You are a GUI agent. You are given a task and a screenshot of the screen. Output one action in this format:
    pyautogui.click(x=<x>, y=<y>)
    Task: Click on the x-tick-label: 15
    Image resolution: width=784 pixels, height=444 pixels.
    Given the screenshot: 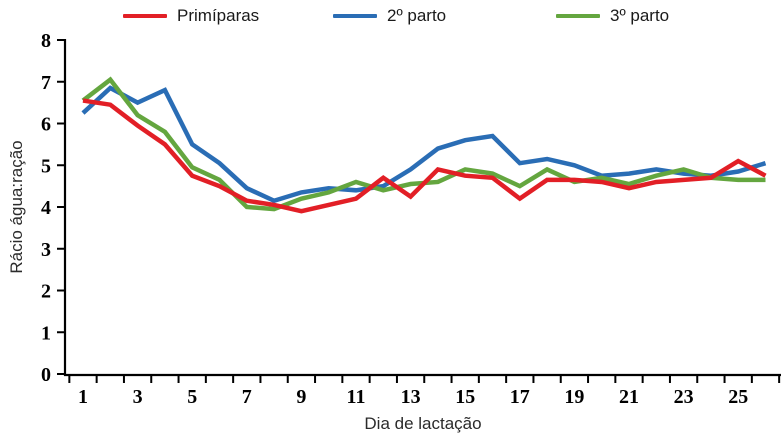 What is the action you would take?
    pyautogui.click(x=465, y=397)
    